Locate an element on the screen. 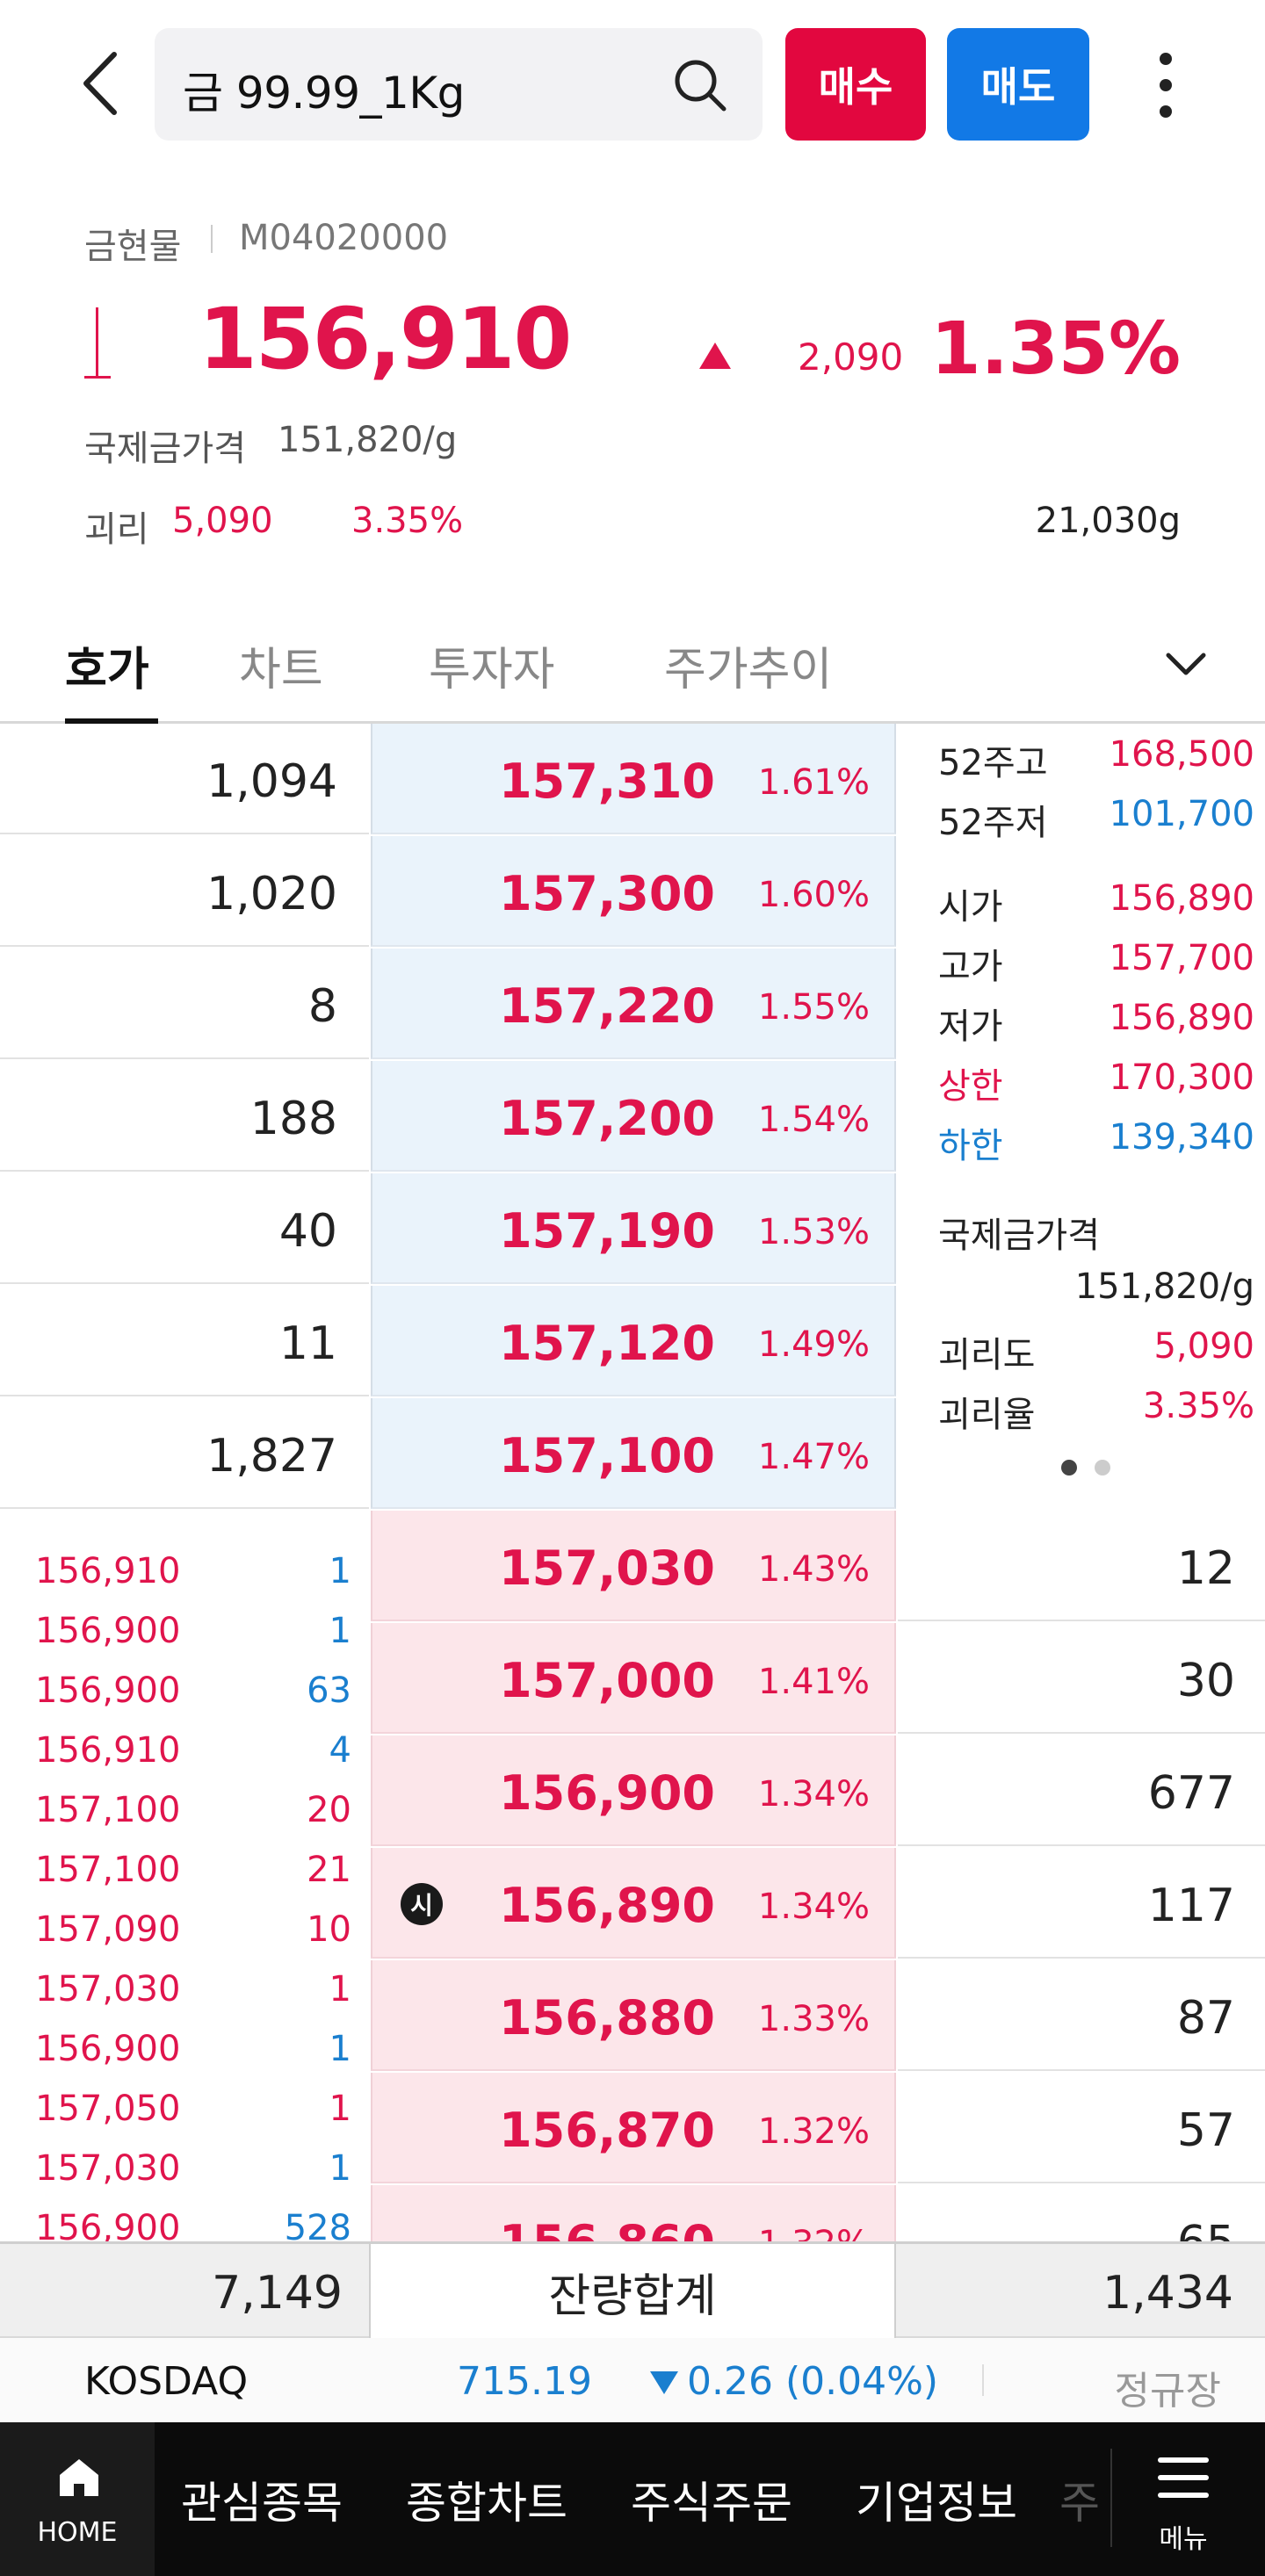  ask-row: 8 157,220 1.55% is located at coordinates (632, 1005).